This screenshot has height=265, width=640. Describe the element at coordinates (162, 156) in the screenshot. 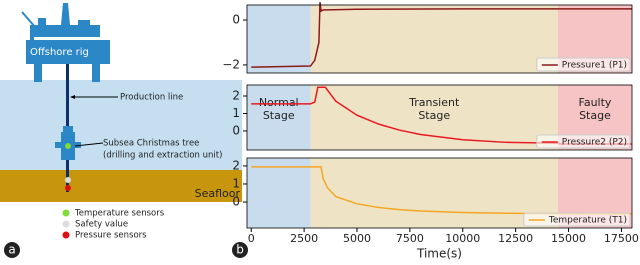

I see `tree-sub-label: (drilling and extraction unit)` at that location.